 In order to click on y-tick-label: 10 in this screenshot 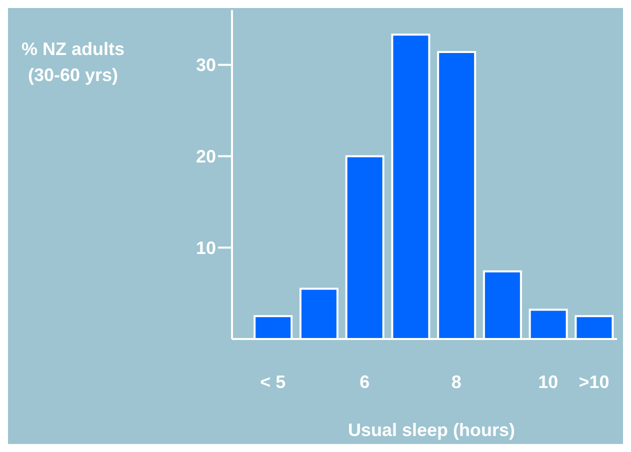, I will do `click(206, 248)`.